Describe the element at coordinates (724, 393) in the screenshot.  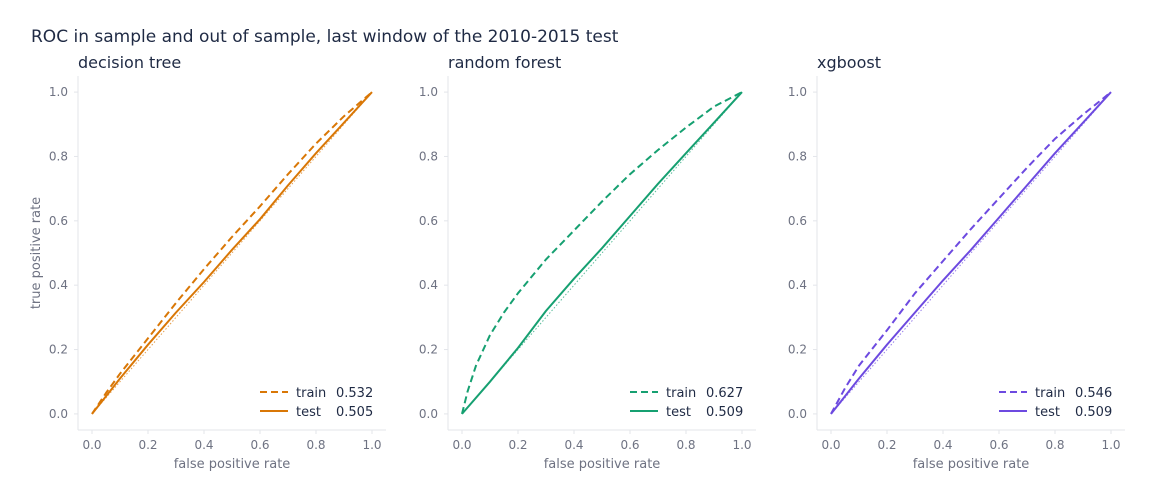
I see `legend-auc-train: 0.627` at that location.